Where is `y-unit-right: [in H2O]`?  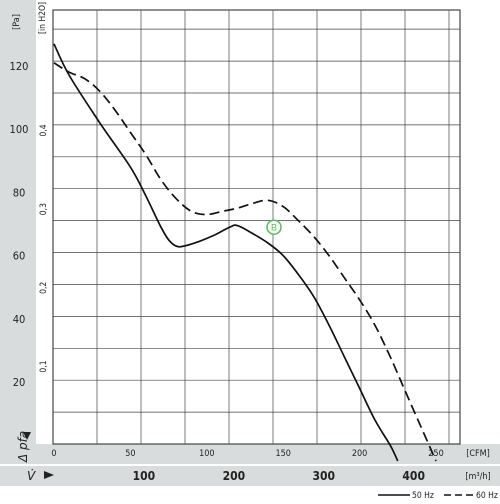
y-unit-right: [in H2O] is located at coordinates (43, 18).